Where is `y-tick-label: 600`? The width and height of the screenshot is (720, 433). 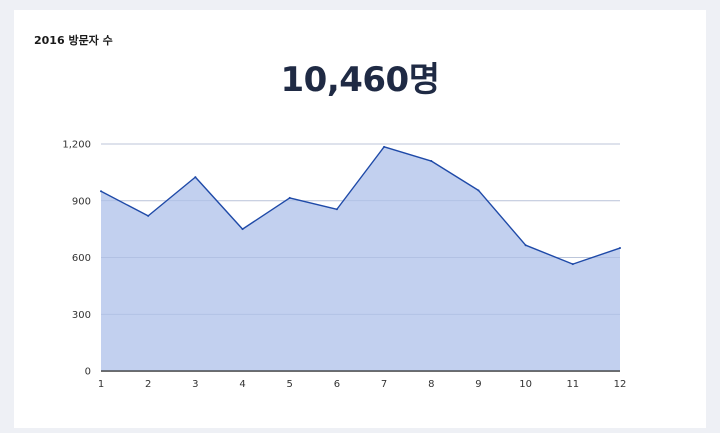 y-tick-label: 600 is located at coordinates (81, 258).